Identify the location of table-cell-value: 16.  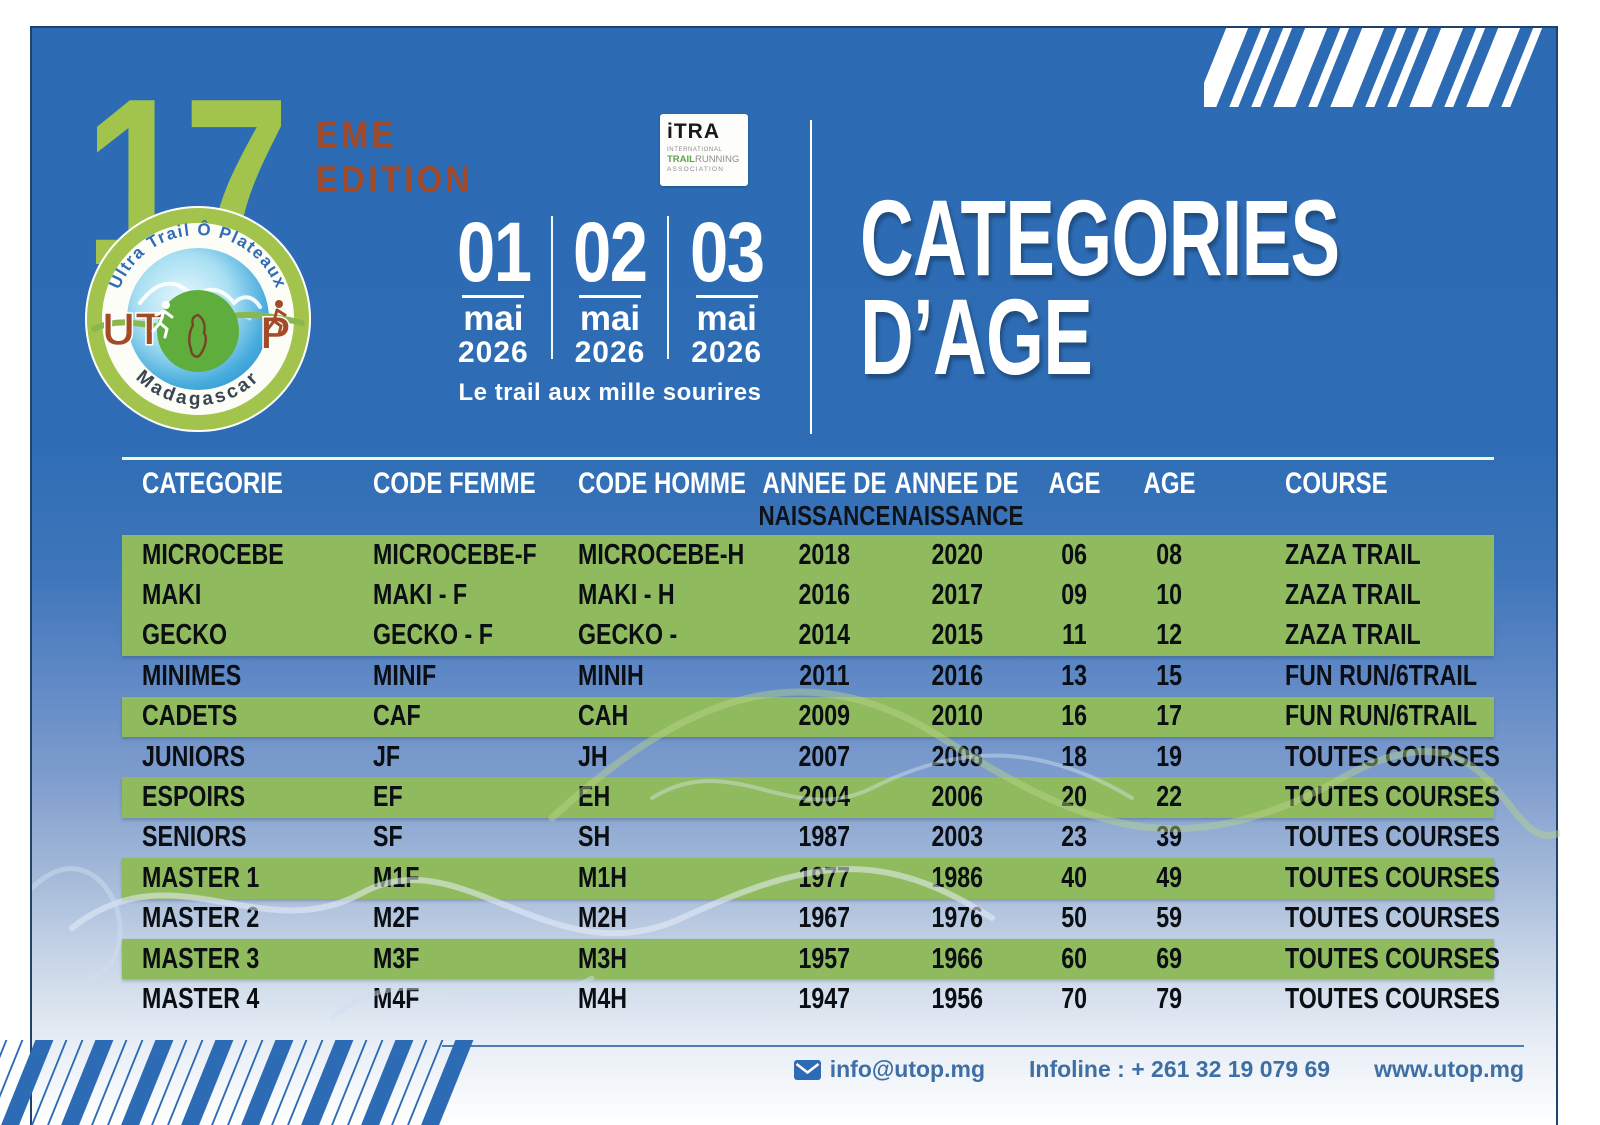
(1074, 716).